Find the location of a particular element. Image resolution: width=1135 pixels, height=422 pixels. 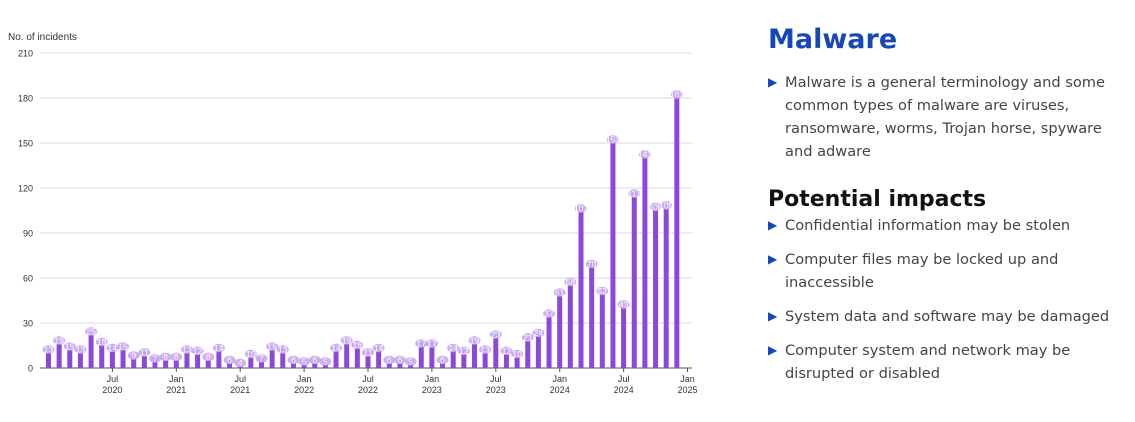

x-tick-year: 2021 is located at coordinates (176, 390).